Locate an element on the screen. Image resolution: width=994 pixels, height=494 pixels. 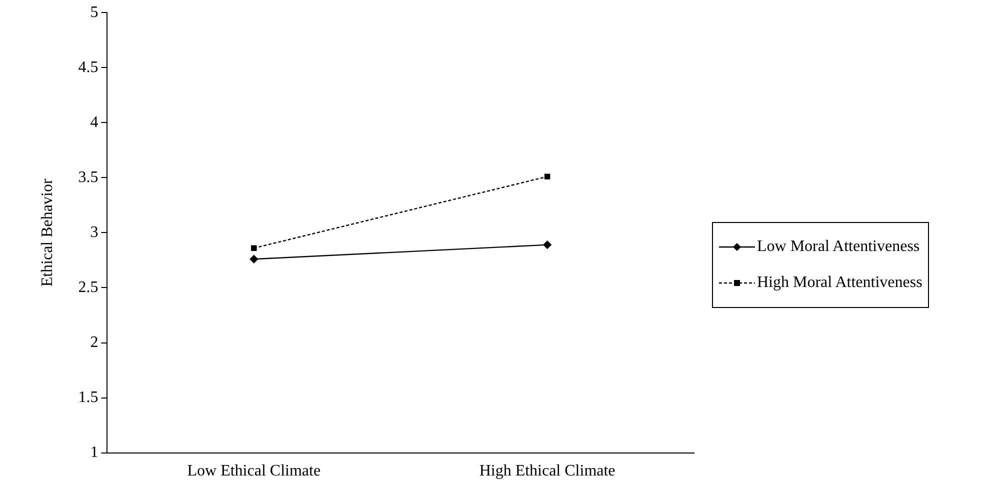
y-tick-label: 2 is located at coordinates (94, 342).